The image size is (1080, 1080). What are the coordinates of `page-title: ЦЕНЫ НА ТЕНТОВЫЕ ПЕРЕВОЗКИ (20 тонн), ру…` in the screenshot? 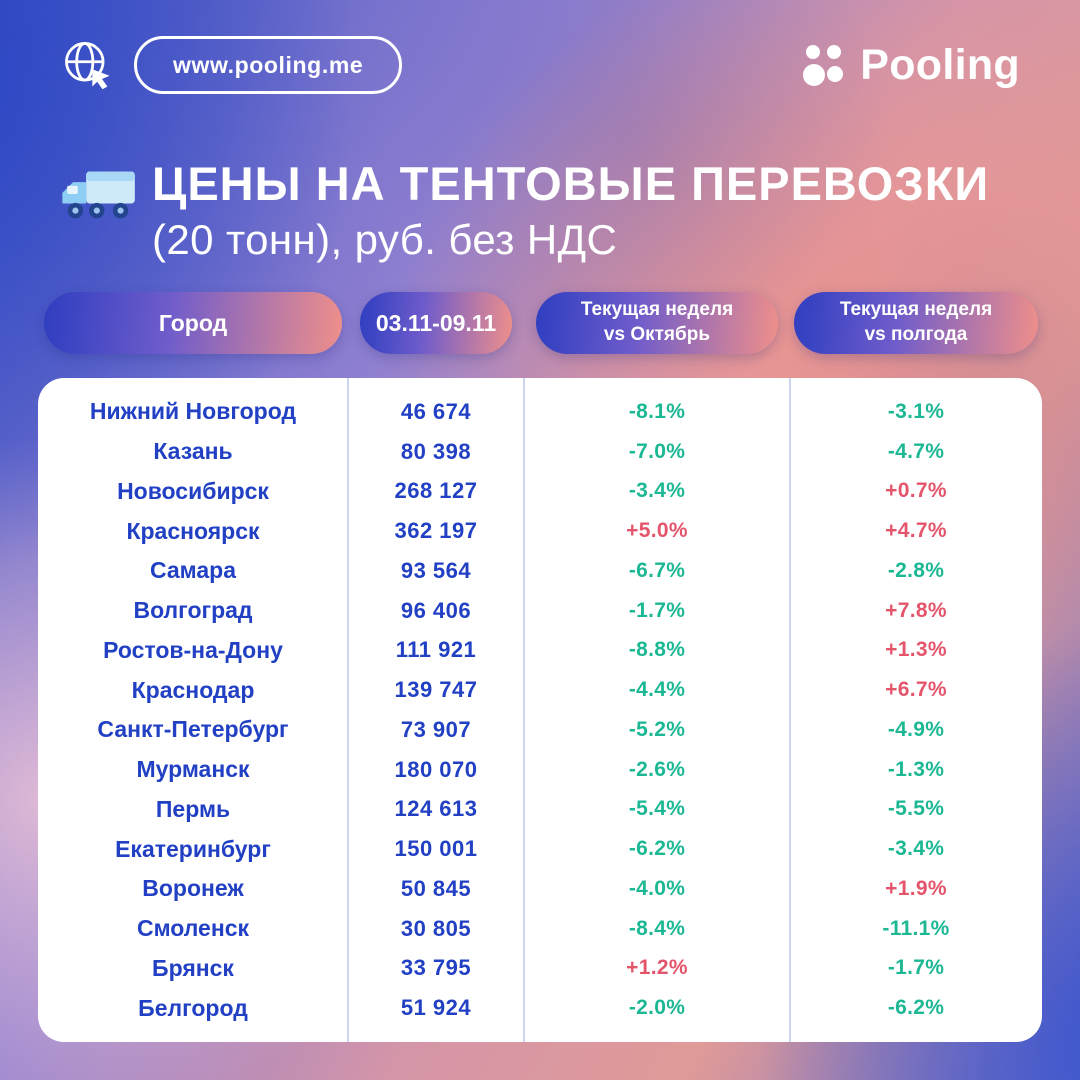 It's located at (570, 210).